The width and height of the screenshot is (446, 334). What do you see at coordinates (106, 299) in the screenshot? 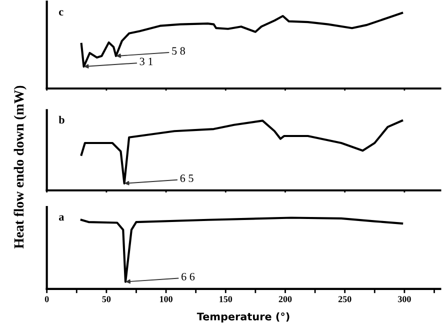
I see `x-tick-label: 50` at bounding box center [106, 299].